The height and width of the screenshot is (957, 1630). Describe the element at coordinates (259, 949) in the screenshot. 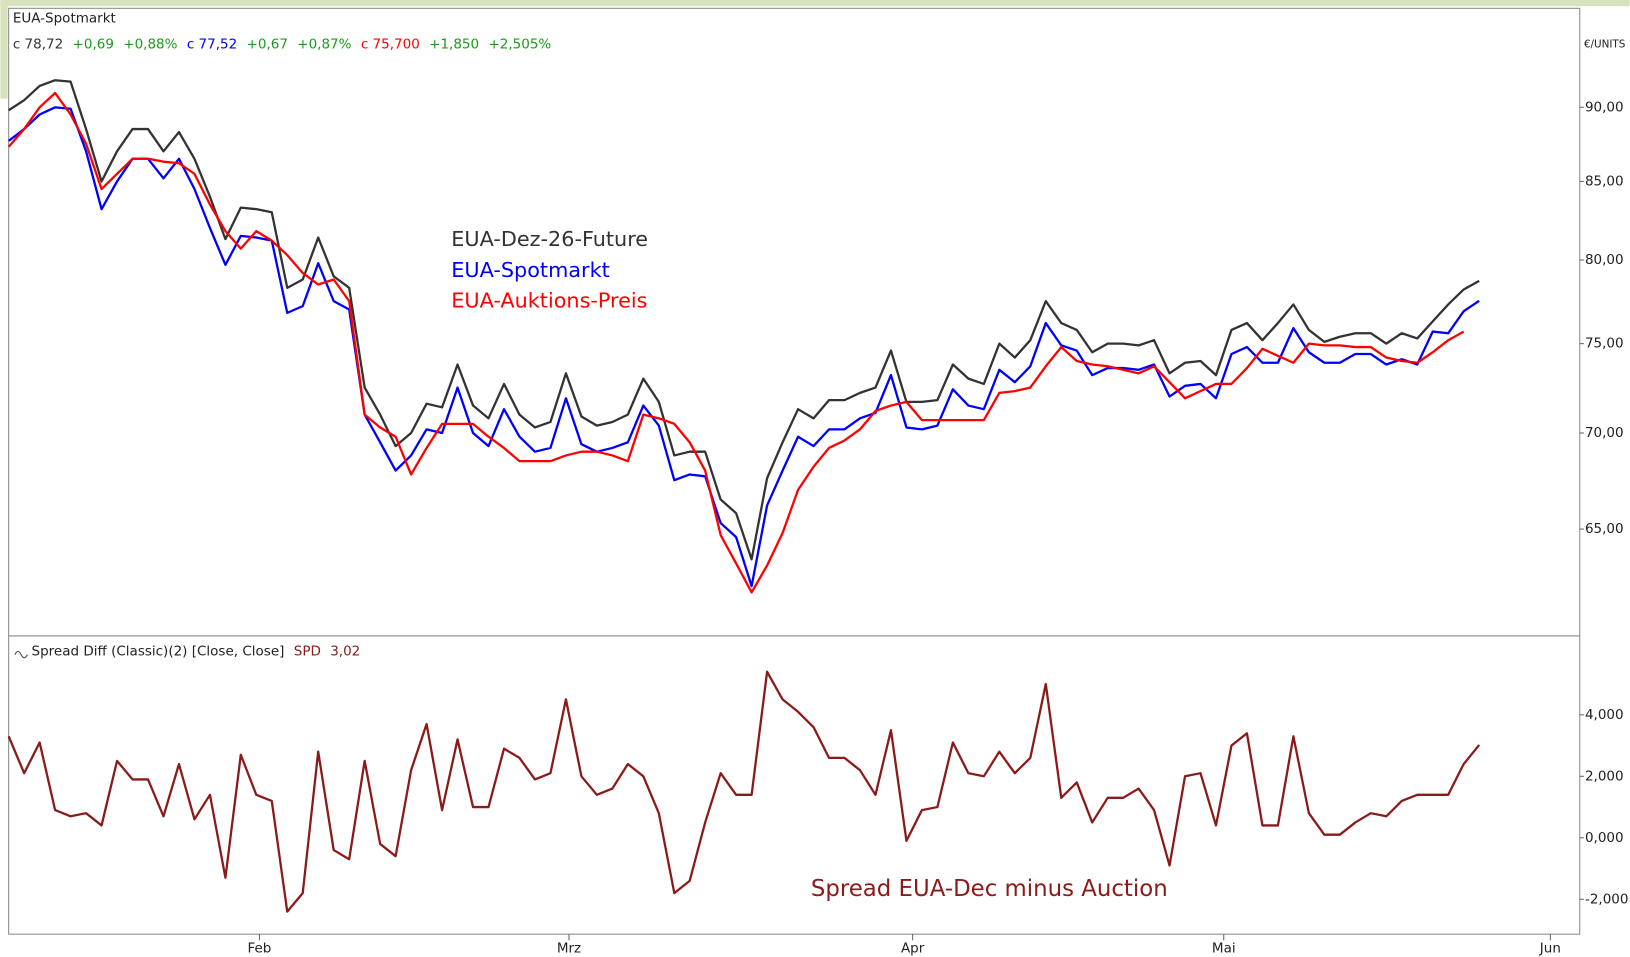

I see `x-tick-label: Feb` at that location.